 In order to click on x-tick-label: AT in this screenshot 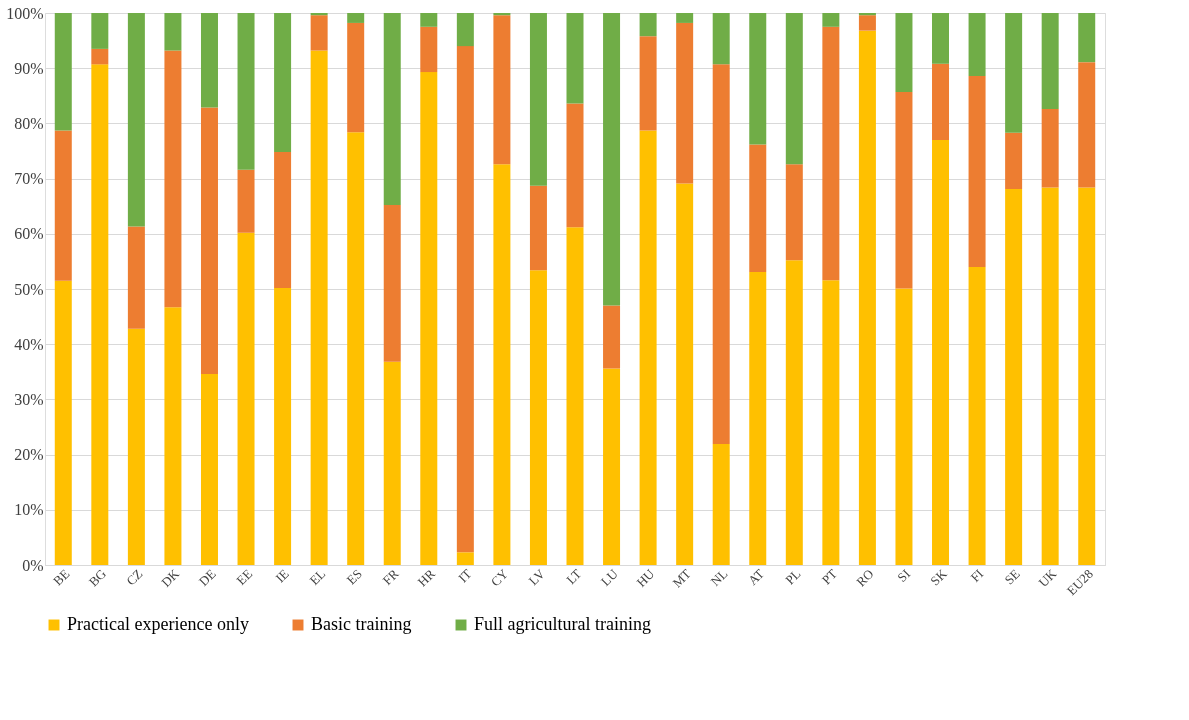, I will do `click(756, 577)`.